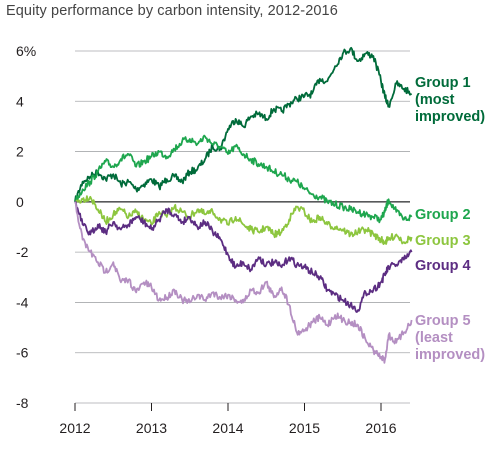 This screenshot has width=500, height=453. I want to click on series-label-group5: improved), so click(450, 355).